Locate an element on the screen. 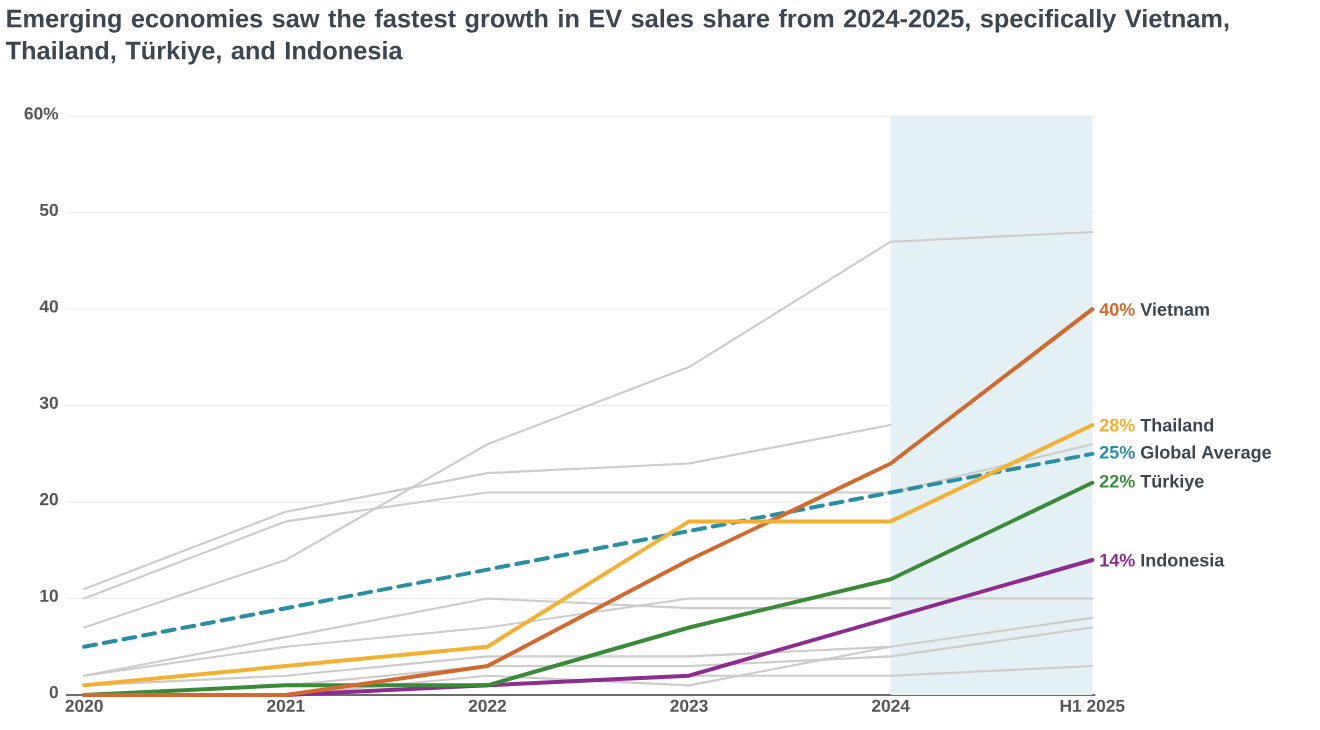  chart-title: Emerging economies saw the fastest growth in EV sales share from 2024-2025, specifically Vietnam, Thailand, Türkiye, and Indonesia is located at coordinates (617, 36).